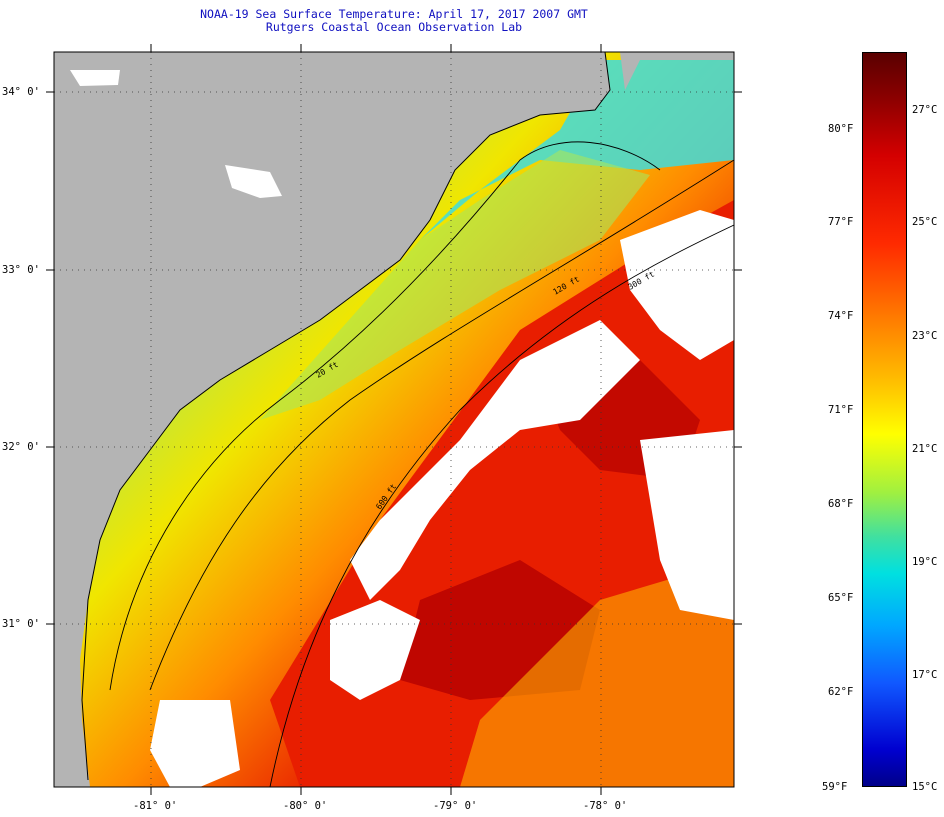 The image size is (944, 817). What do you see at coordinates (925, 562) in the screenshot?
I see `colorbar-c-label: 19°C` at bounding box center [925, 562].